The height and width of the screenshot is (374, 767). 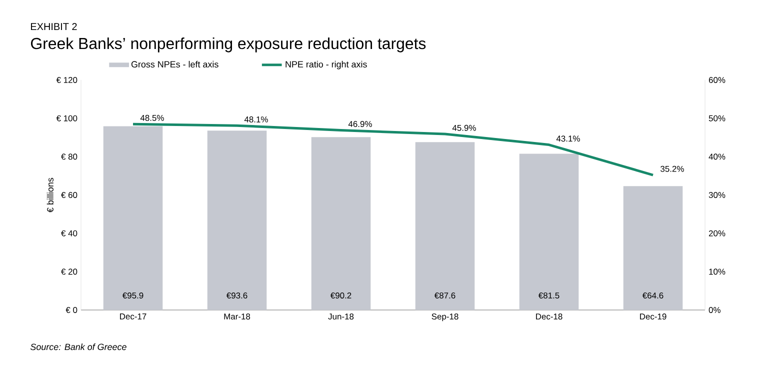 I want to click on data-label: €95.9, so click(x=133, y=295).